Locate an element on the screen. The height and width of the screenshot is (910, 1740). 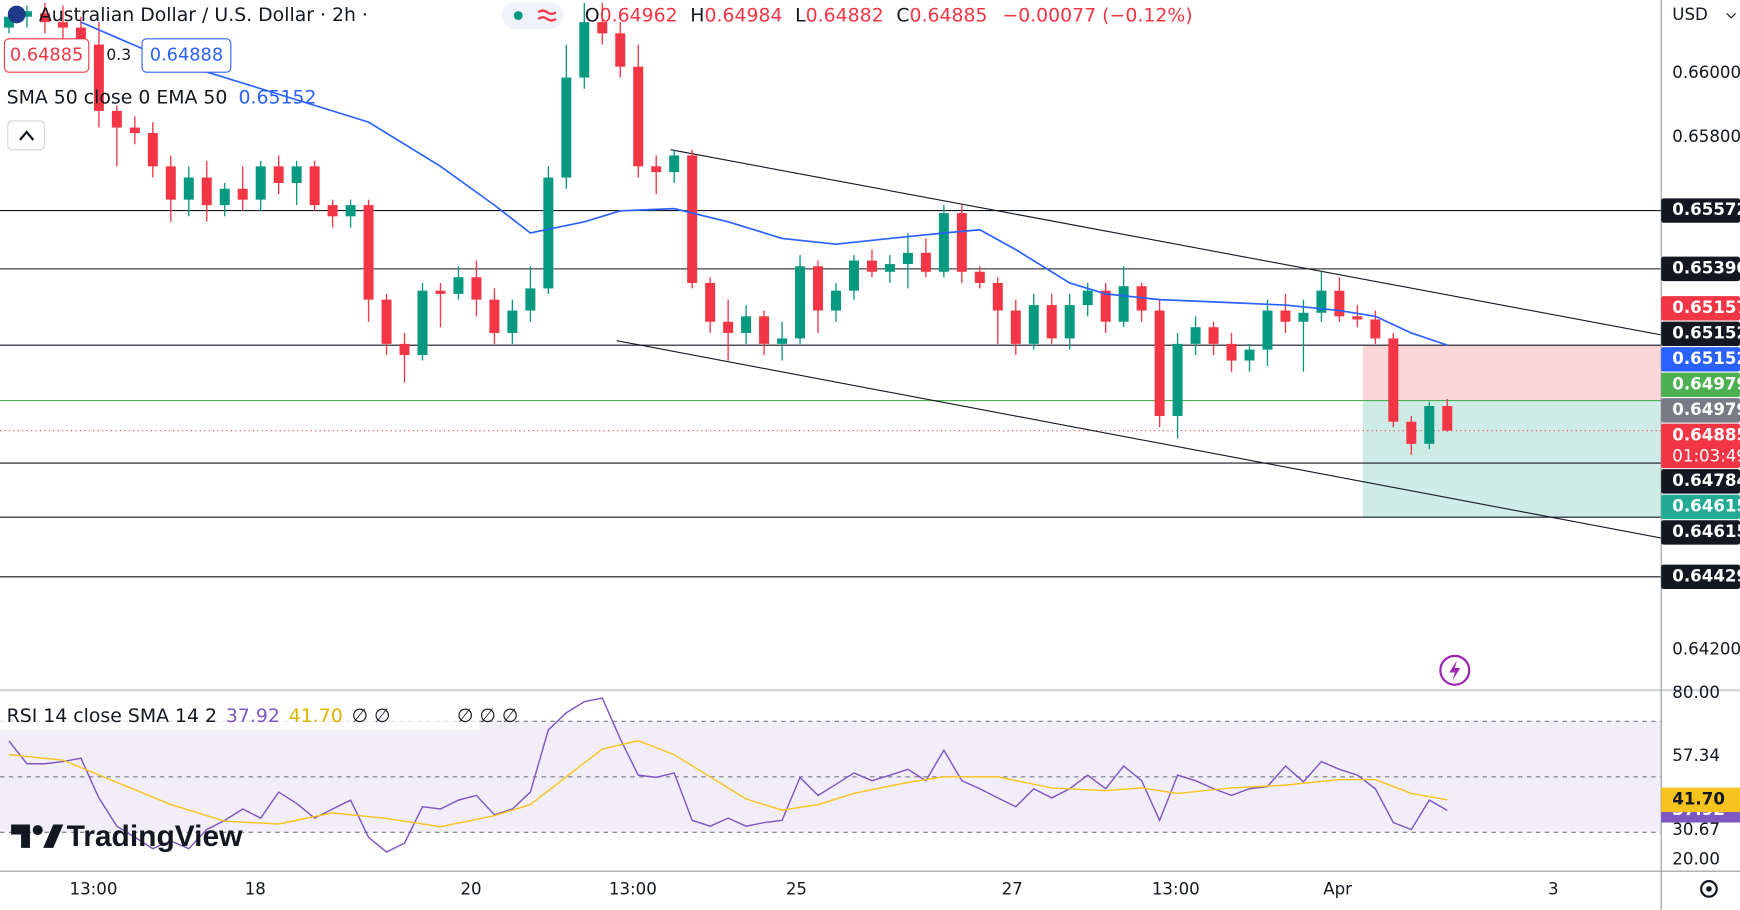
close-value: 0.64885 is located at coordinates (949, 15).